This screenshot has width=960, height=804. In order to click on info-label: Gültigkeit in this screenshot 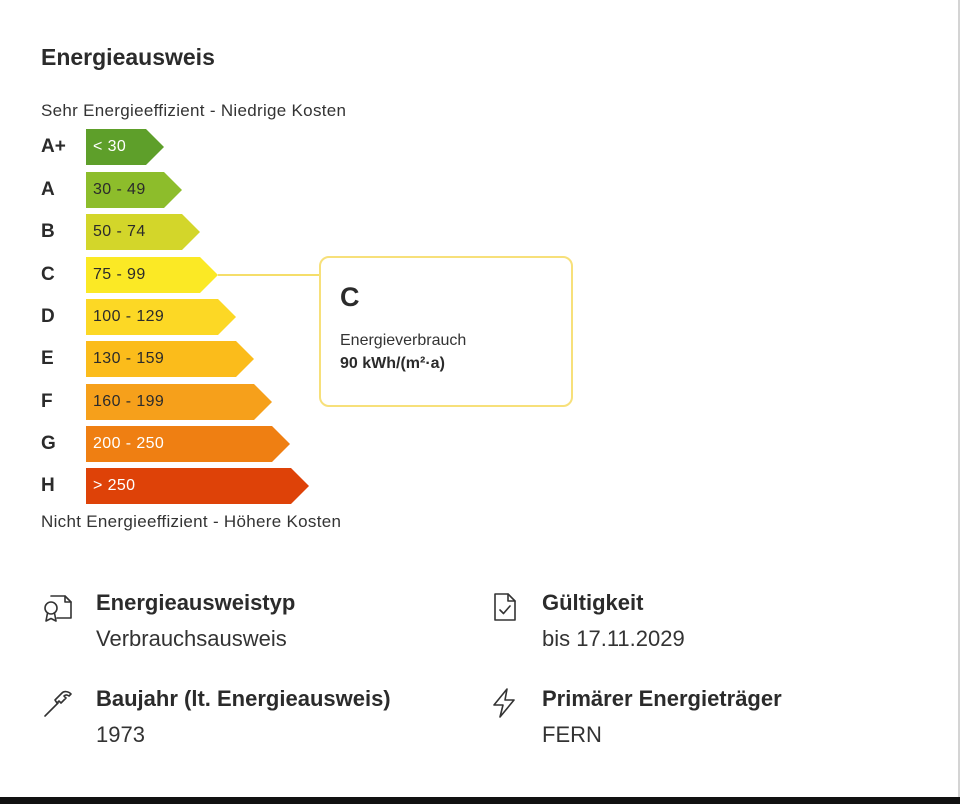, I will do `click(593, 602)`.